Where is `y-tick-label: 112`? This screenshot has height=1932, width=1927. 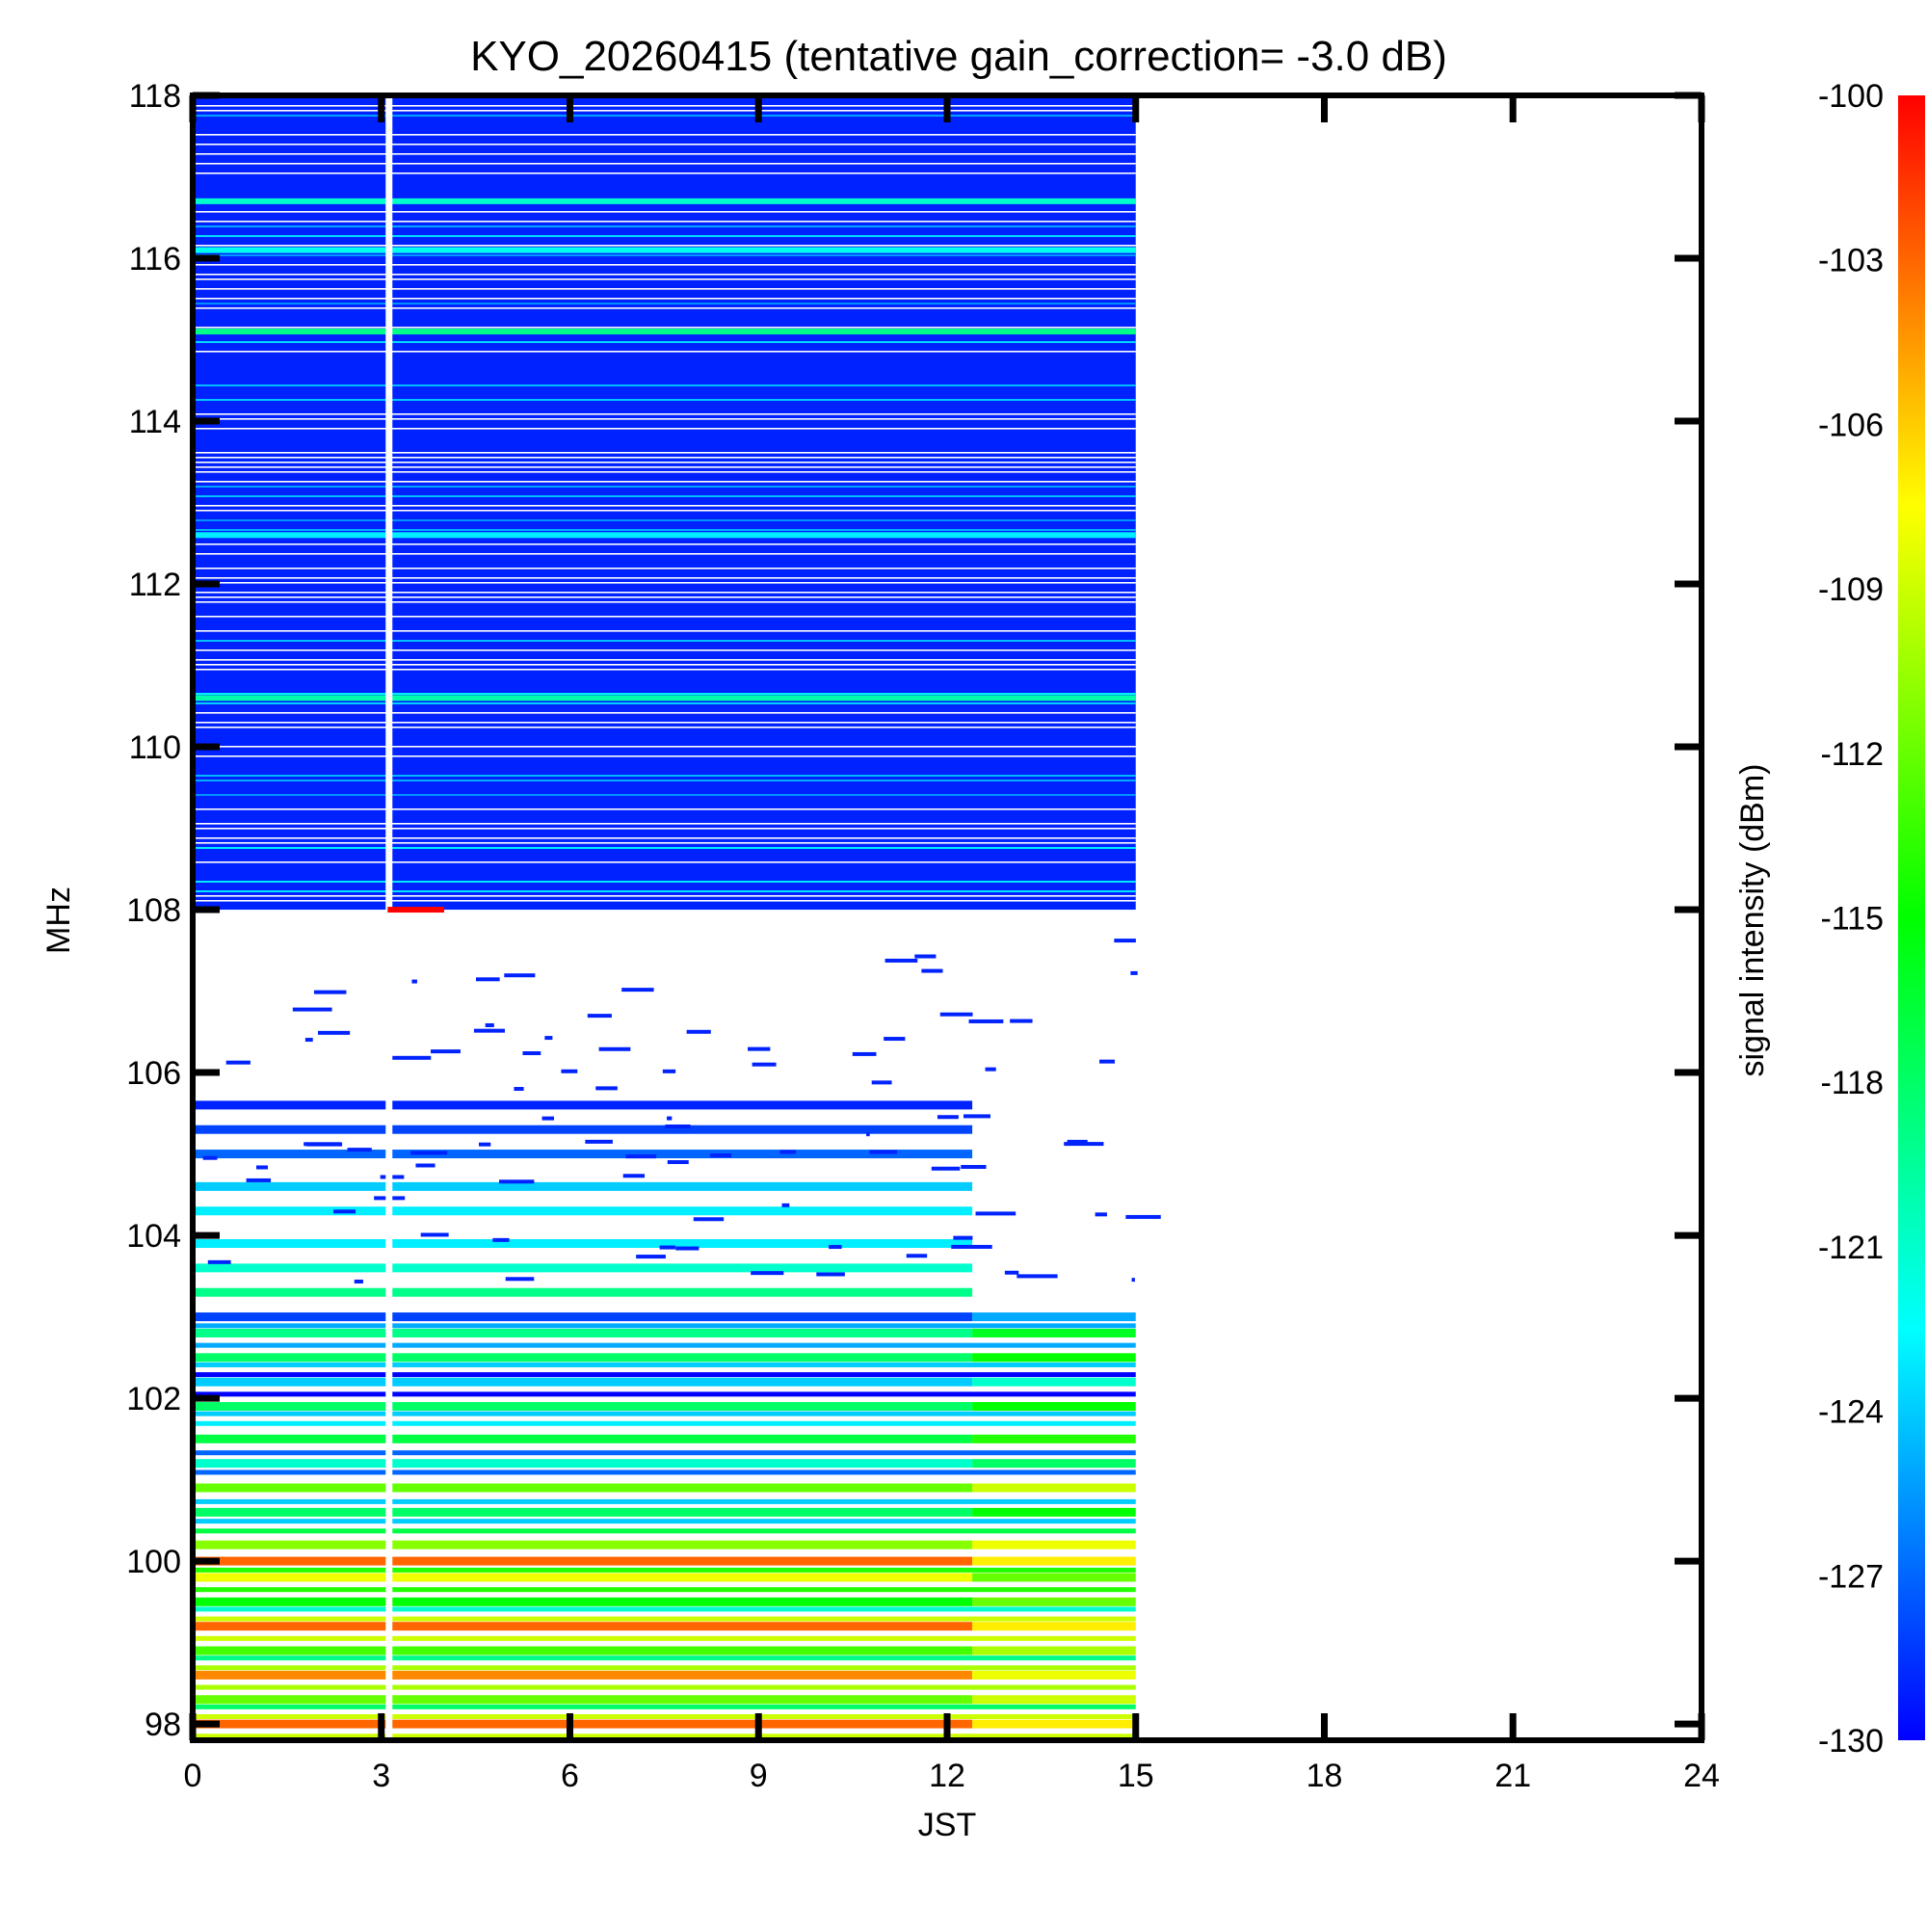
y-tick-label: 112 is located at coordinates (155, 585).